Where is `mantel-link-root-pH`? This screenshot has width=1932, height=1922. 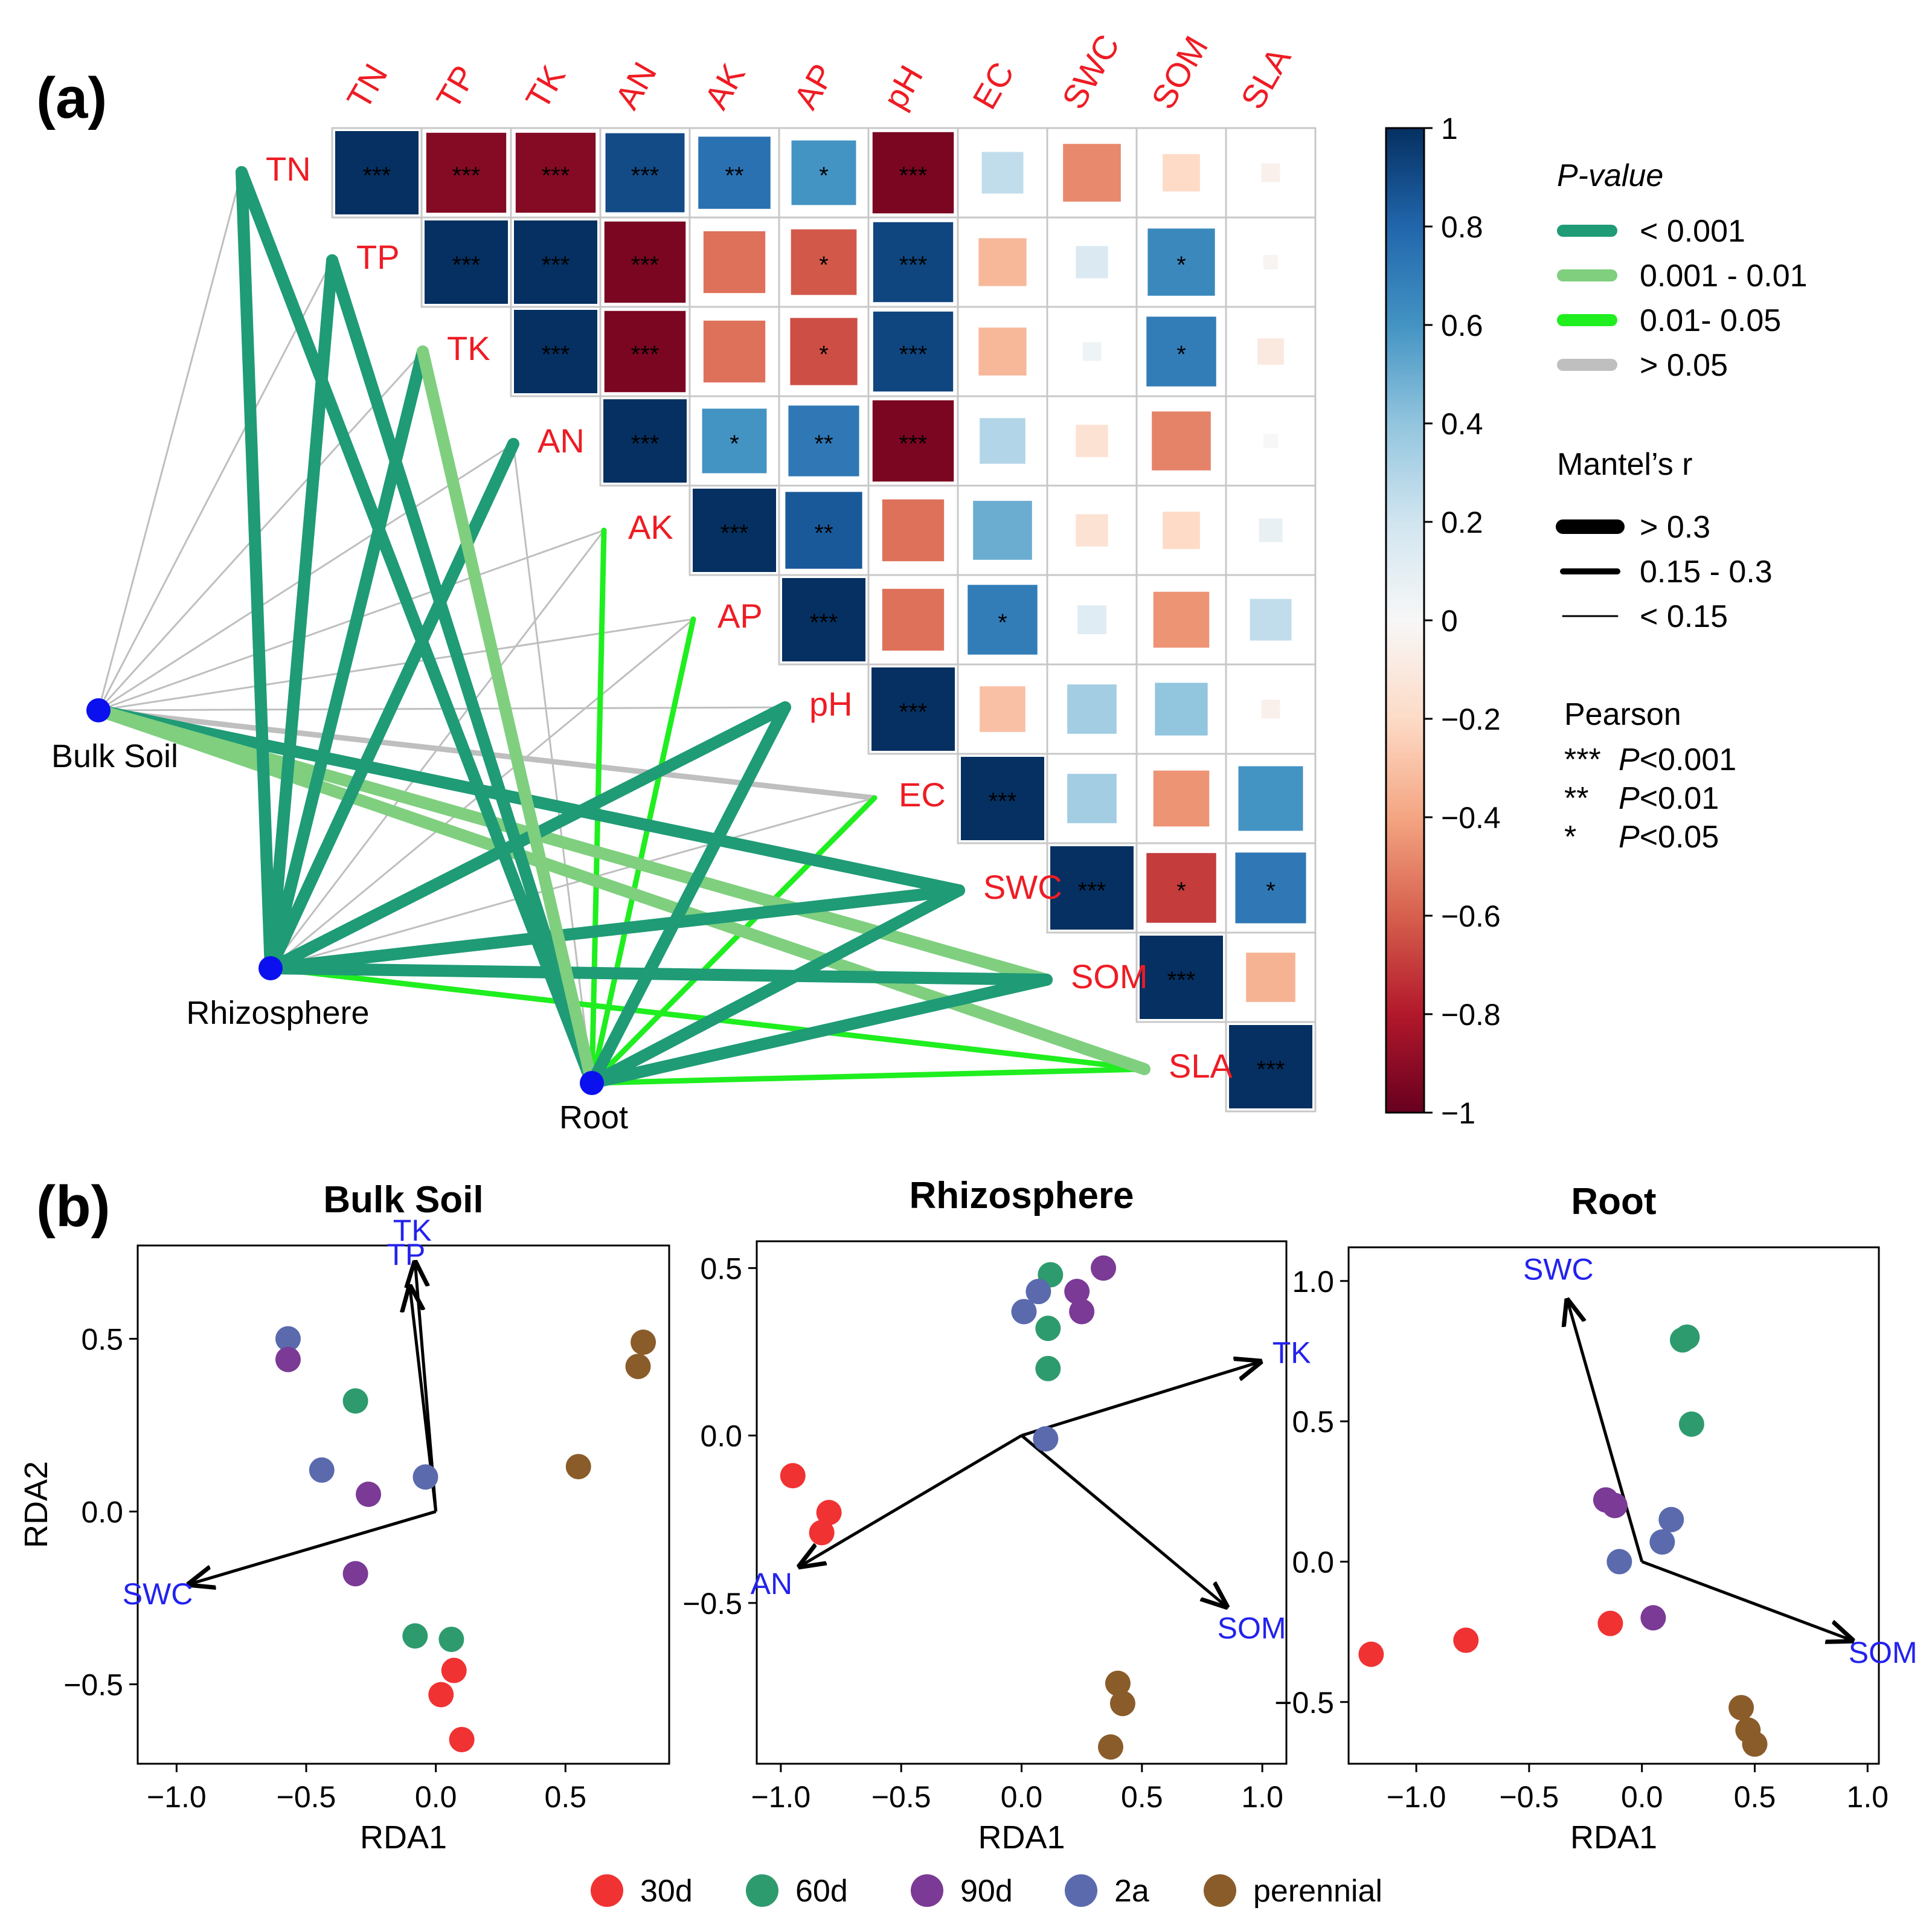
mantel-link-root-pH is located at coordinates (688, 895).